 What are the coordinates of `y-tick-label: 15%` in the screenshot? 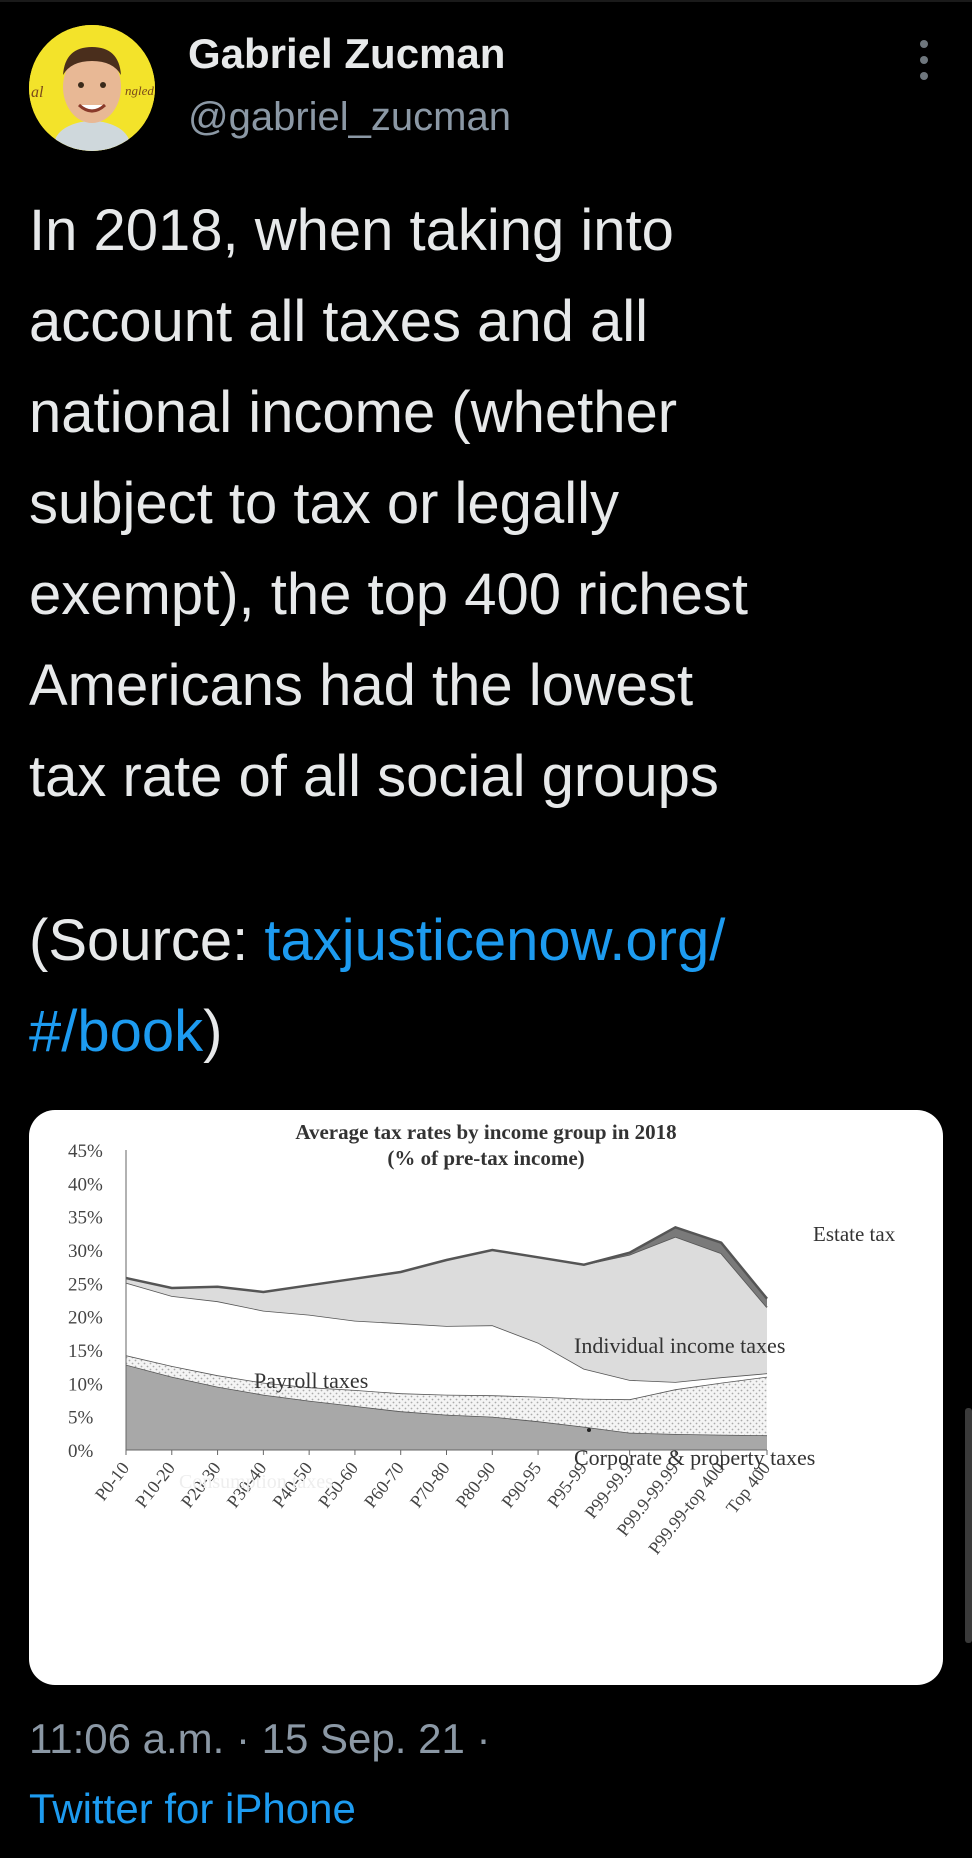 It's located at (85, 1351).